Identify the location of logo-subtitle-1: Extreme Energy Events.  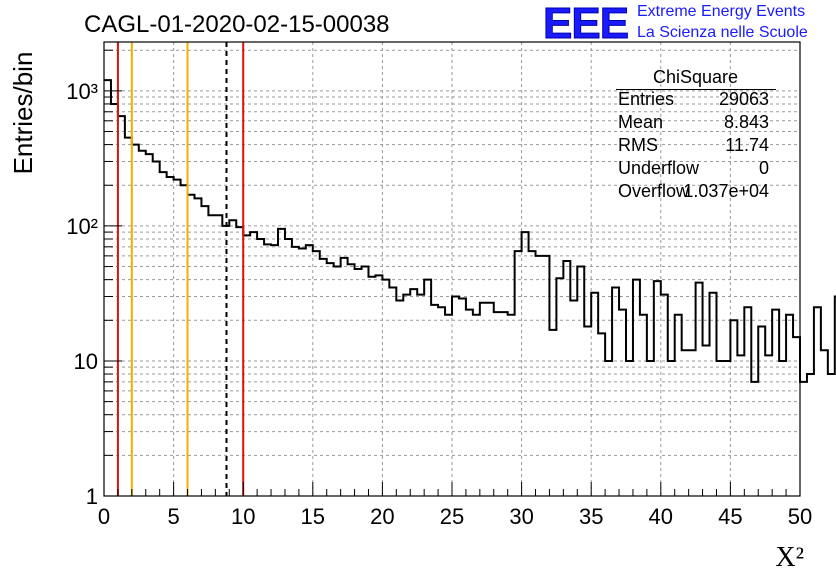
(721, 11).